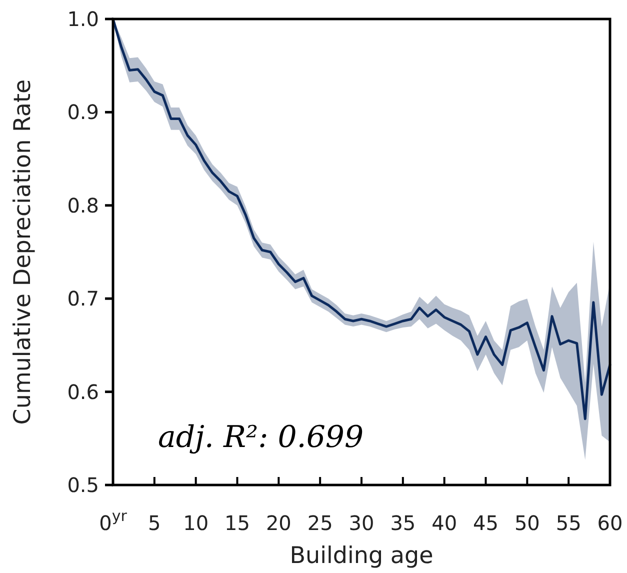  Describe the element at coordinates (83, 205) in the screenshot. I see `y-tick-label: 0.8` at that location.